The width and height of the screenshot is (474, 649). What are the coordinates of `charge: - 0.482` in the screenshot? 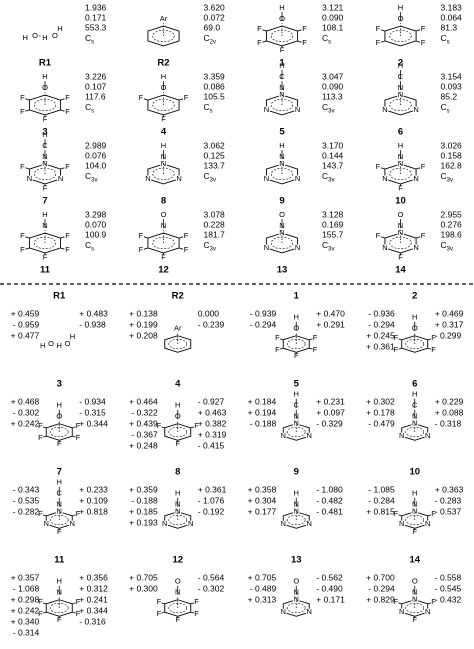 It's located at (329, 500).